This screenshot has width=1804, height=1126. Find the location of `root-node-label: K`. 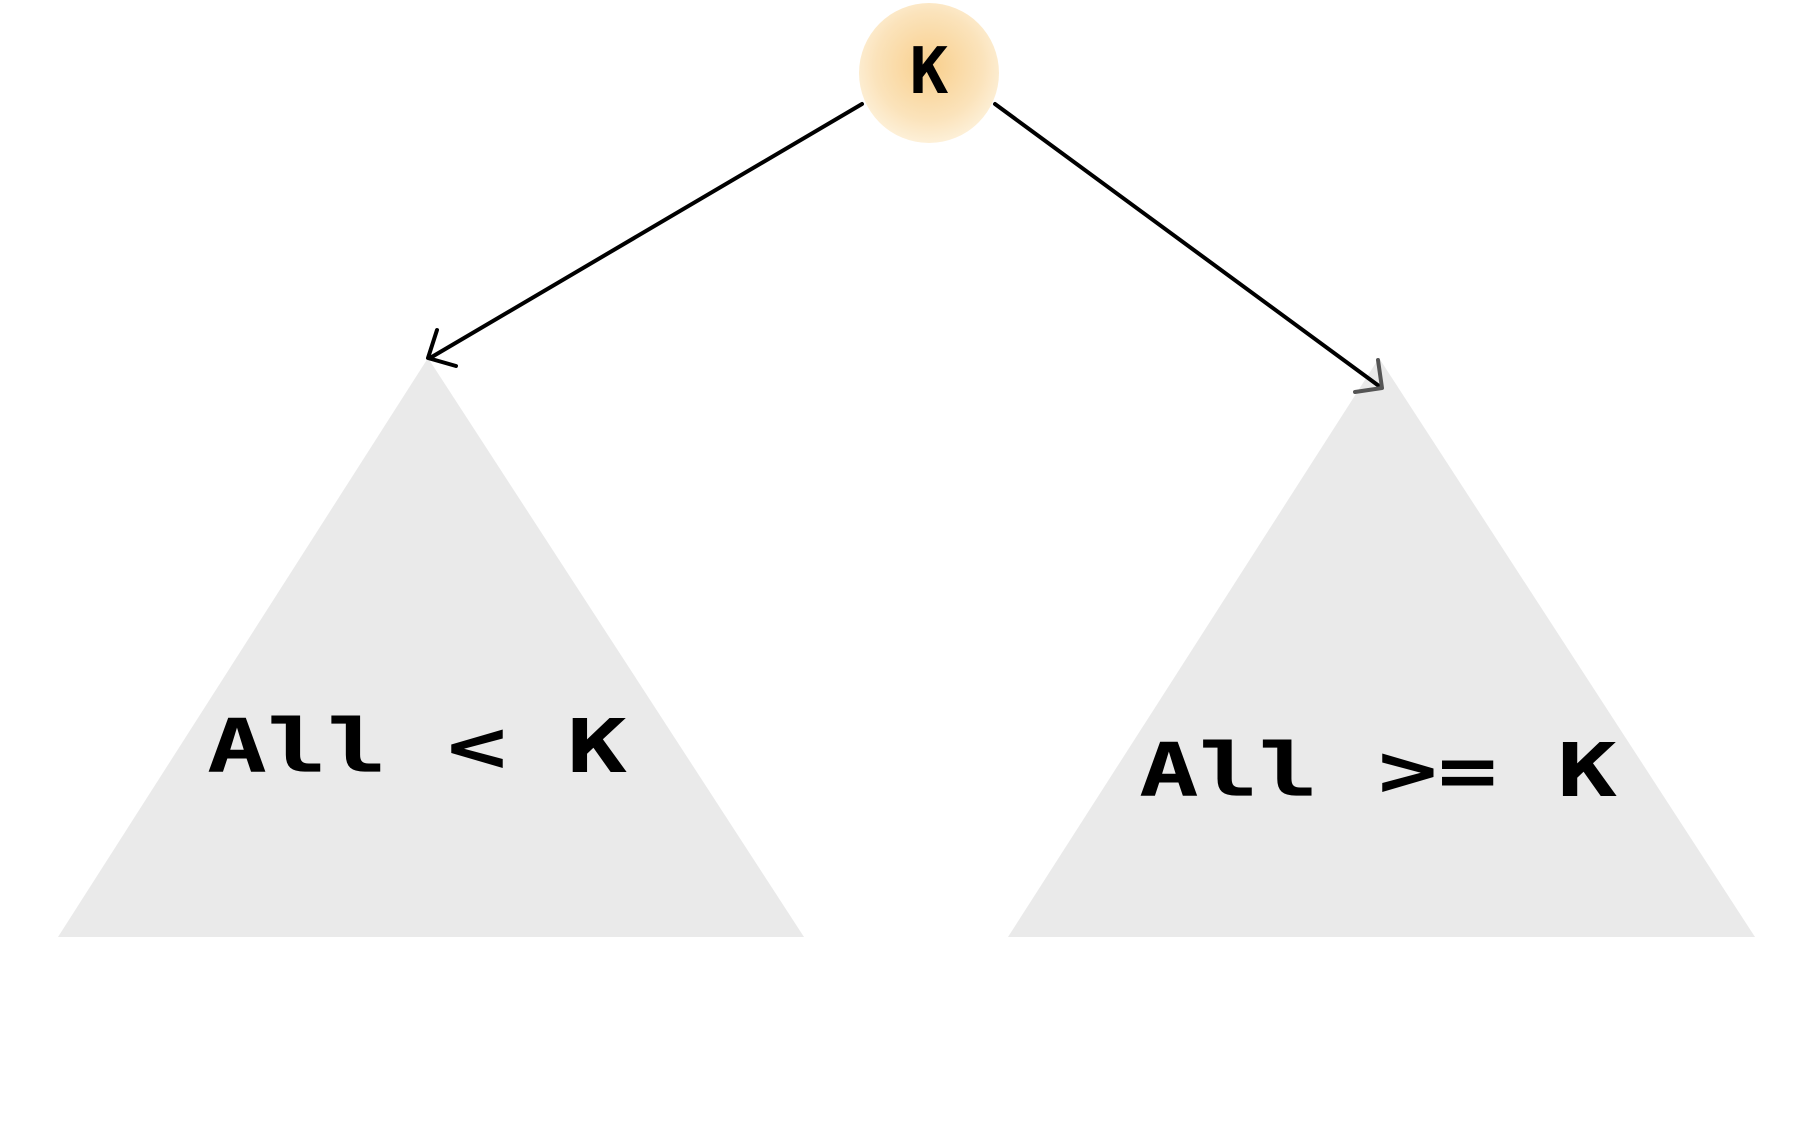

root-node-label: K is located at coordinates (929, 72).